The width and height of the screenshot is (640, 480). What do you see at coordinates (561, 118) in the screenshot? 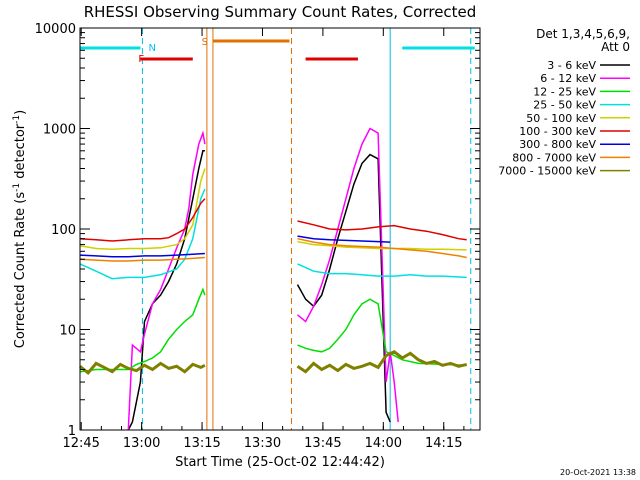
I see `legend-label-4: 50 - 100 keV` at bounding box center [561, 118].